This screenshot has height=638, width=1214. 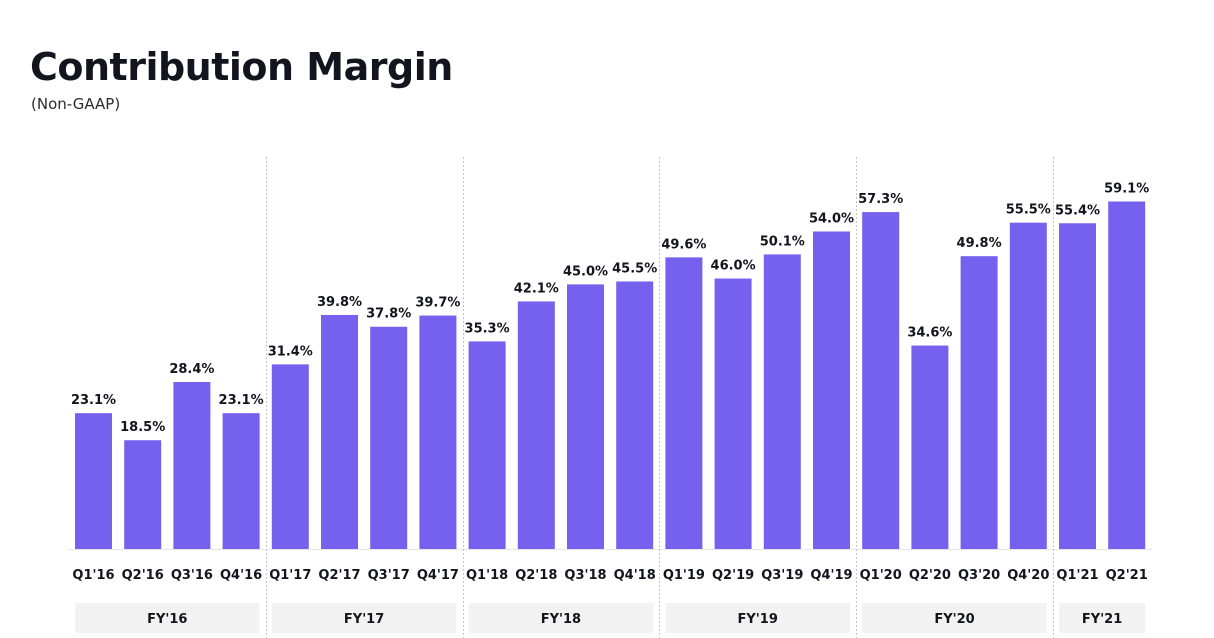 I want to click on x-tick-label: Q3'19, so click(x=782, y=575).